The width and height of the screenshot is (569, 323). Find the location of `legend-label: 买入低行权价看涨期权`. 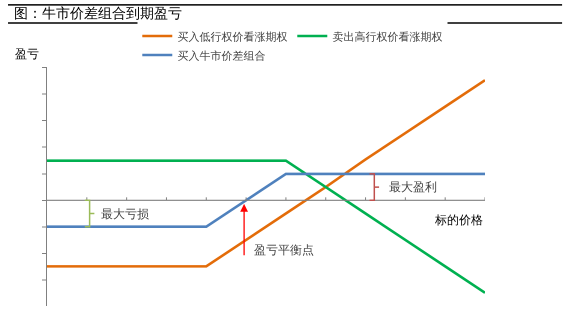

legend-label: 买入低行权价看涨期权 is located at coordinates (232, 37).